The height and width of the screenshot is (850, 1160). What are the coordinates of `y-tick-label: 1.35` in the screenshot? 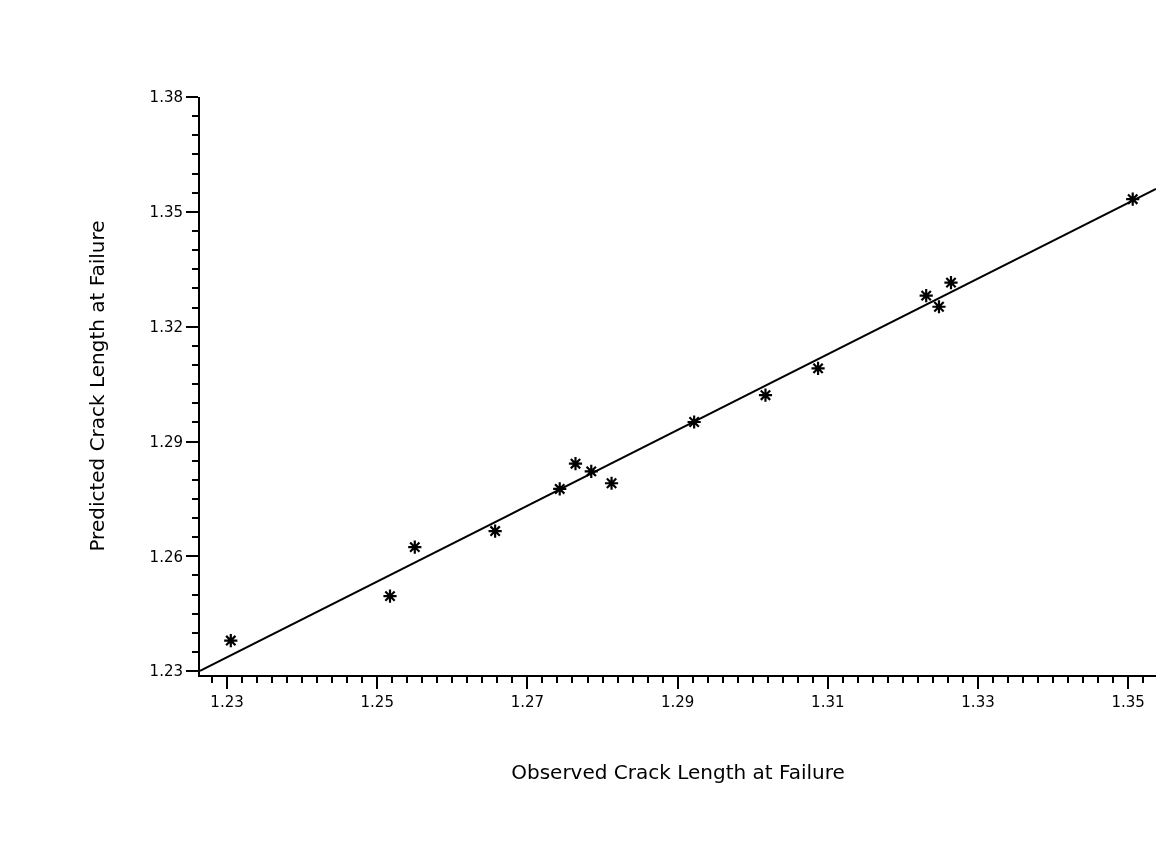 It's located at (166, 212).